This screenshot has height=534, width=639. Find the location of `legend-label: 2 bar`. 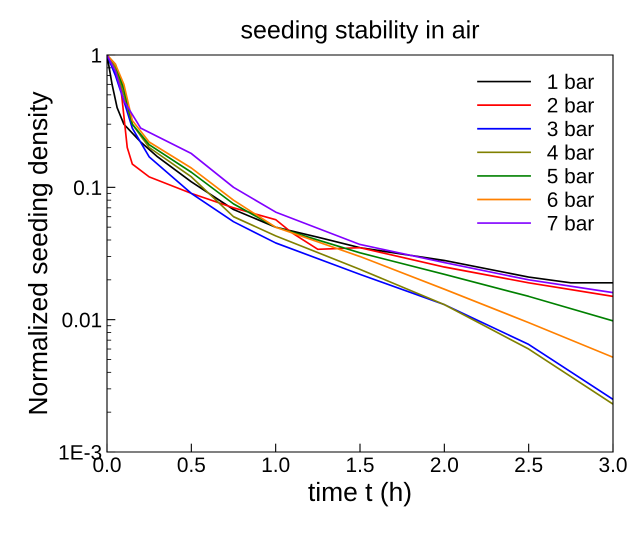

legend-label: 2 bar is located at coordinates (571, 105).